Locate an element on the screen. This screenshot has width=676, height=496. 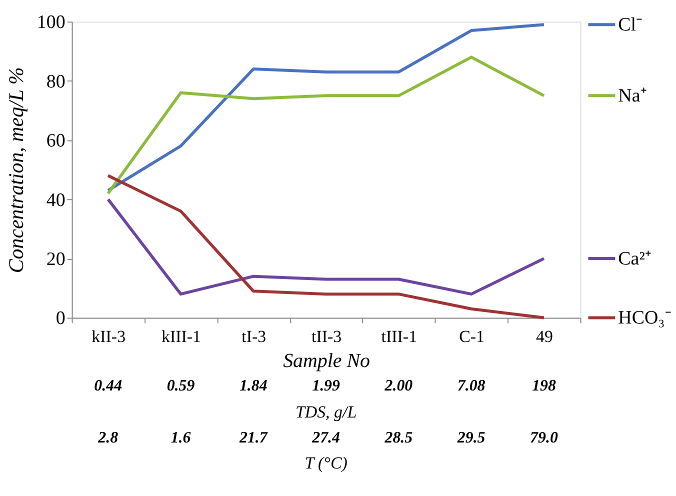
text: 2.00 is located at coordinates (398, 386).